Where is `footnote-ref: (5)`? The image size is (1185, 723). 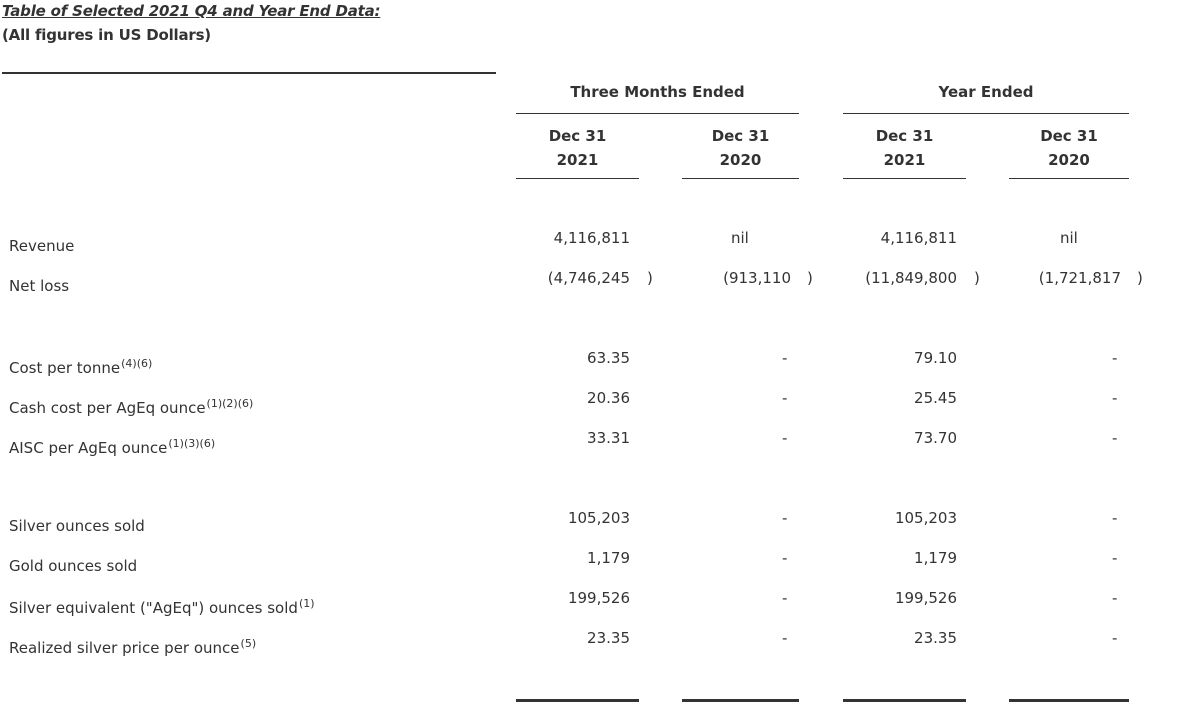
footnote-ref: (5) is located at coordinates (248, 643).